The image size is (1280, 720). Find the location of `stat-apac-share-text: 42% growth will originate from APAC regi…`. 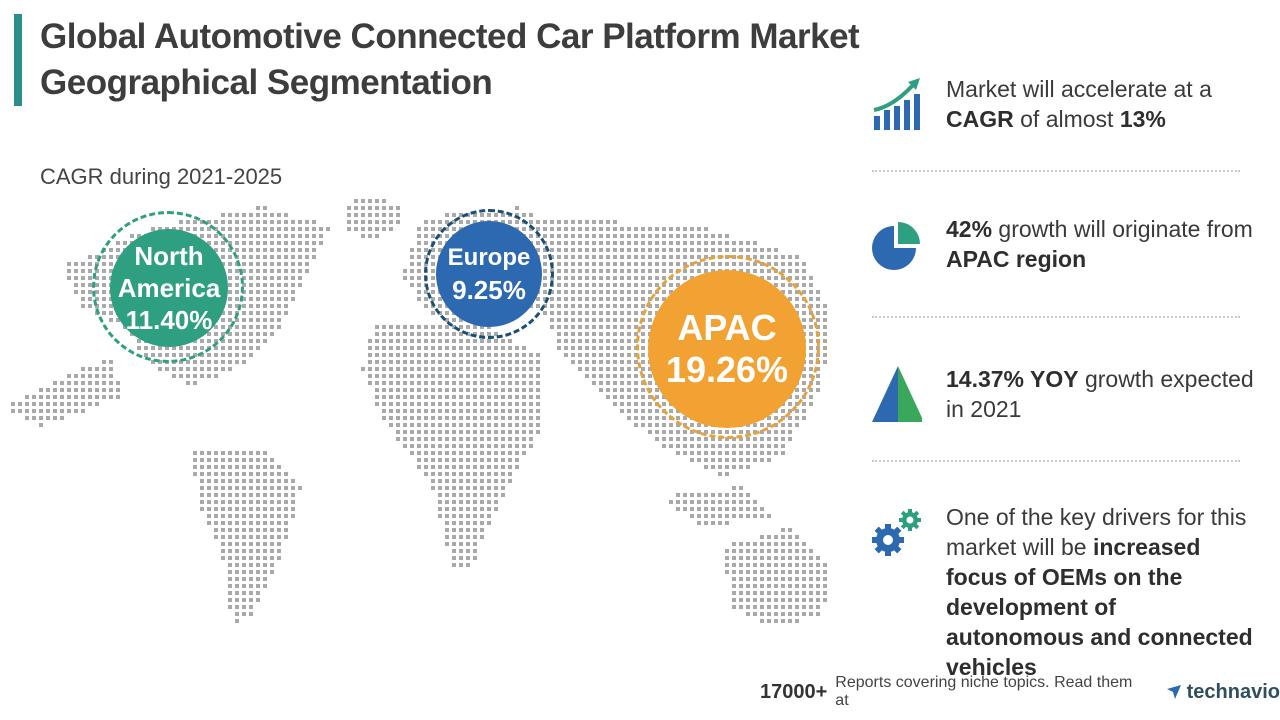

stat-apac-share-text: 42% growth will originate from APAC regi… is located at coordinates (1099, 244).